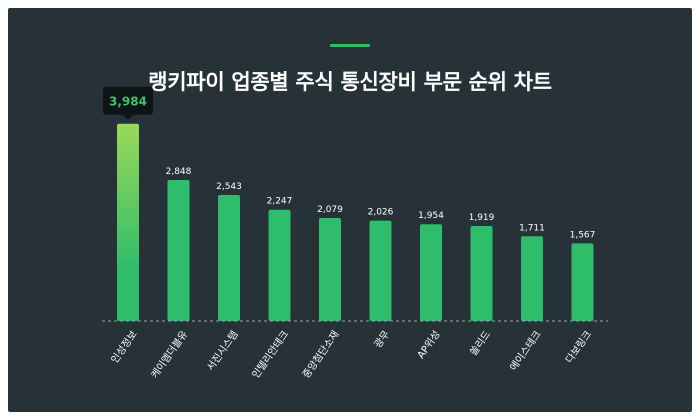 The width and height of the screenshot is (700, 420). I want to click on chart-title: 랭키파이 업종별 주식 통신장비 부문 순위 차트, so click(350, 82).